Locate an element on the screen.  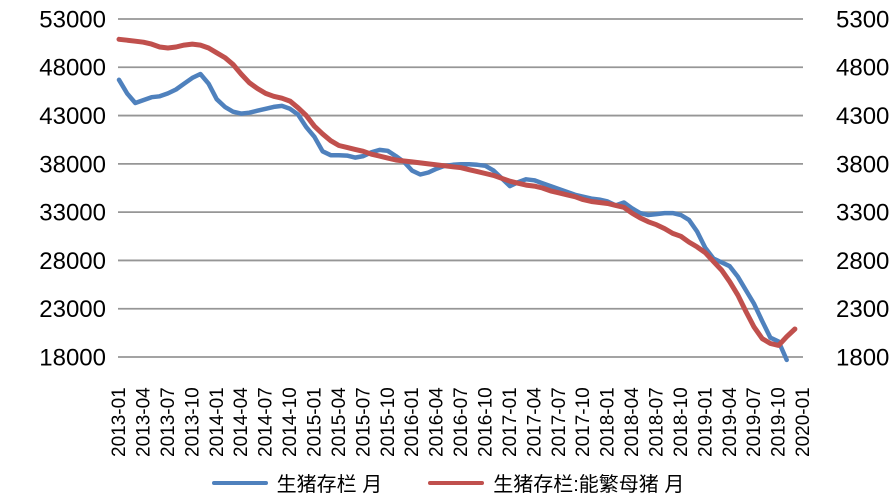
y-axis-right-tick-label: 1800 is located at coordinates (862, 357).